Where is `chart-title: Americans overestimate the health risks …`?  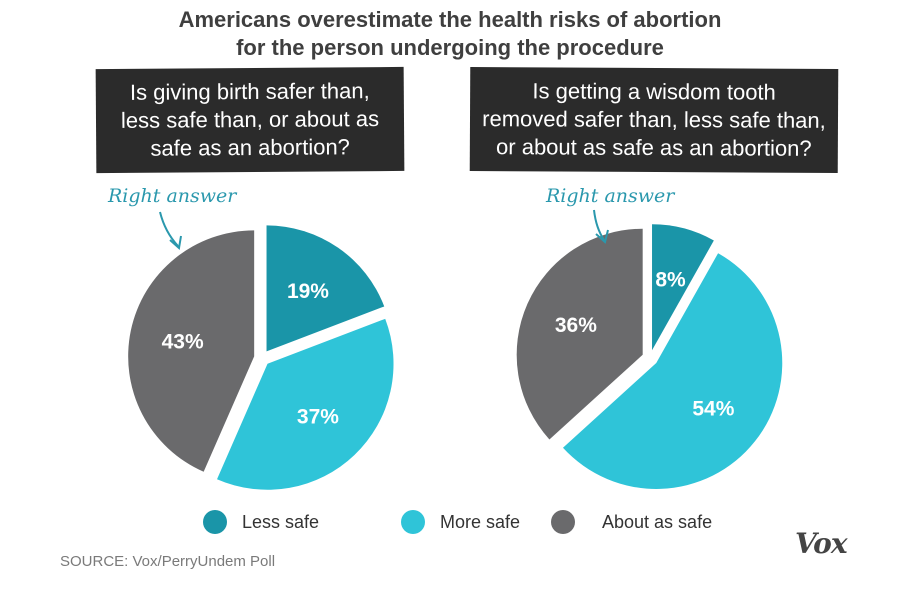
chart-title: Americans overestimate the health risks … is located at coordinates (450, 34).